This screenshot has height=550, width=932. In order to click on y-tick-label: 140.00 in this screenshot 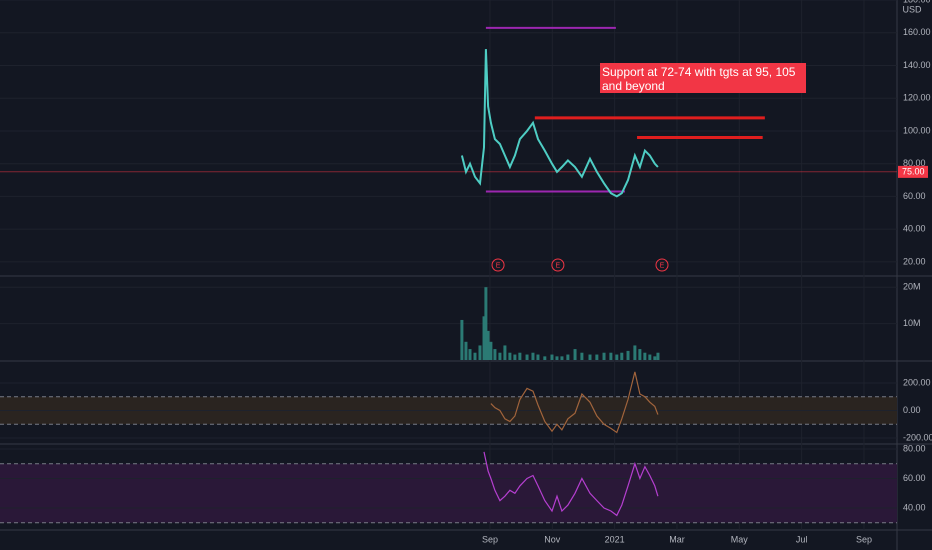, I will do `click(917, 65)`.